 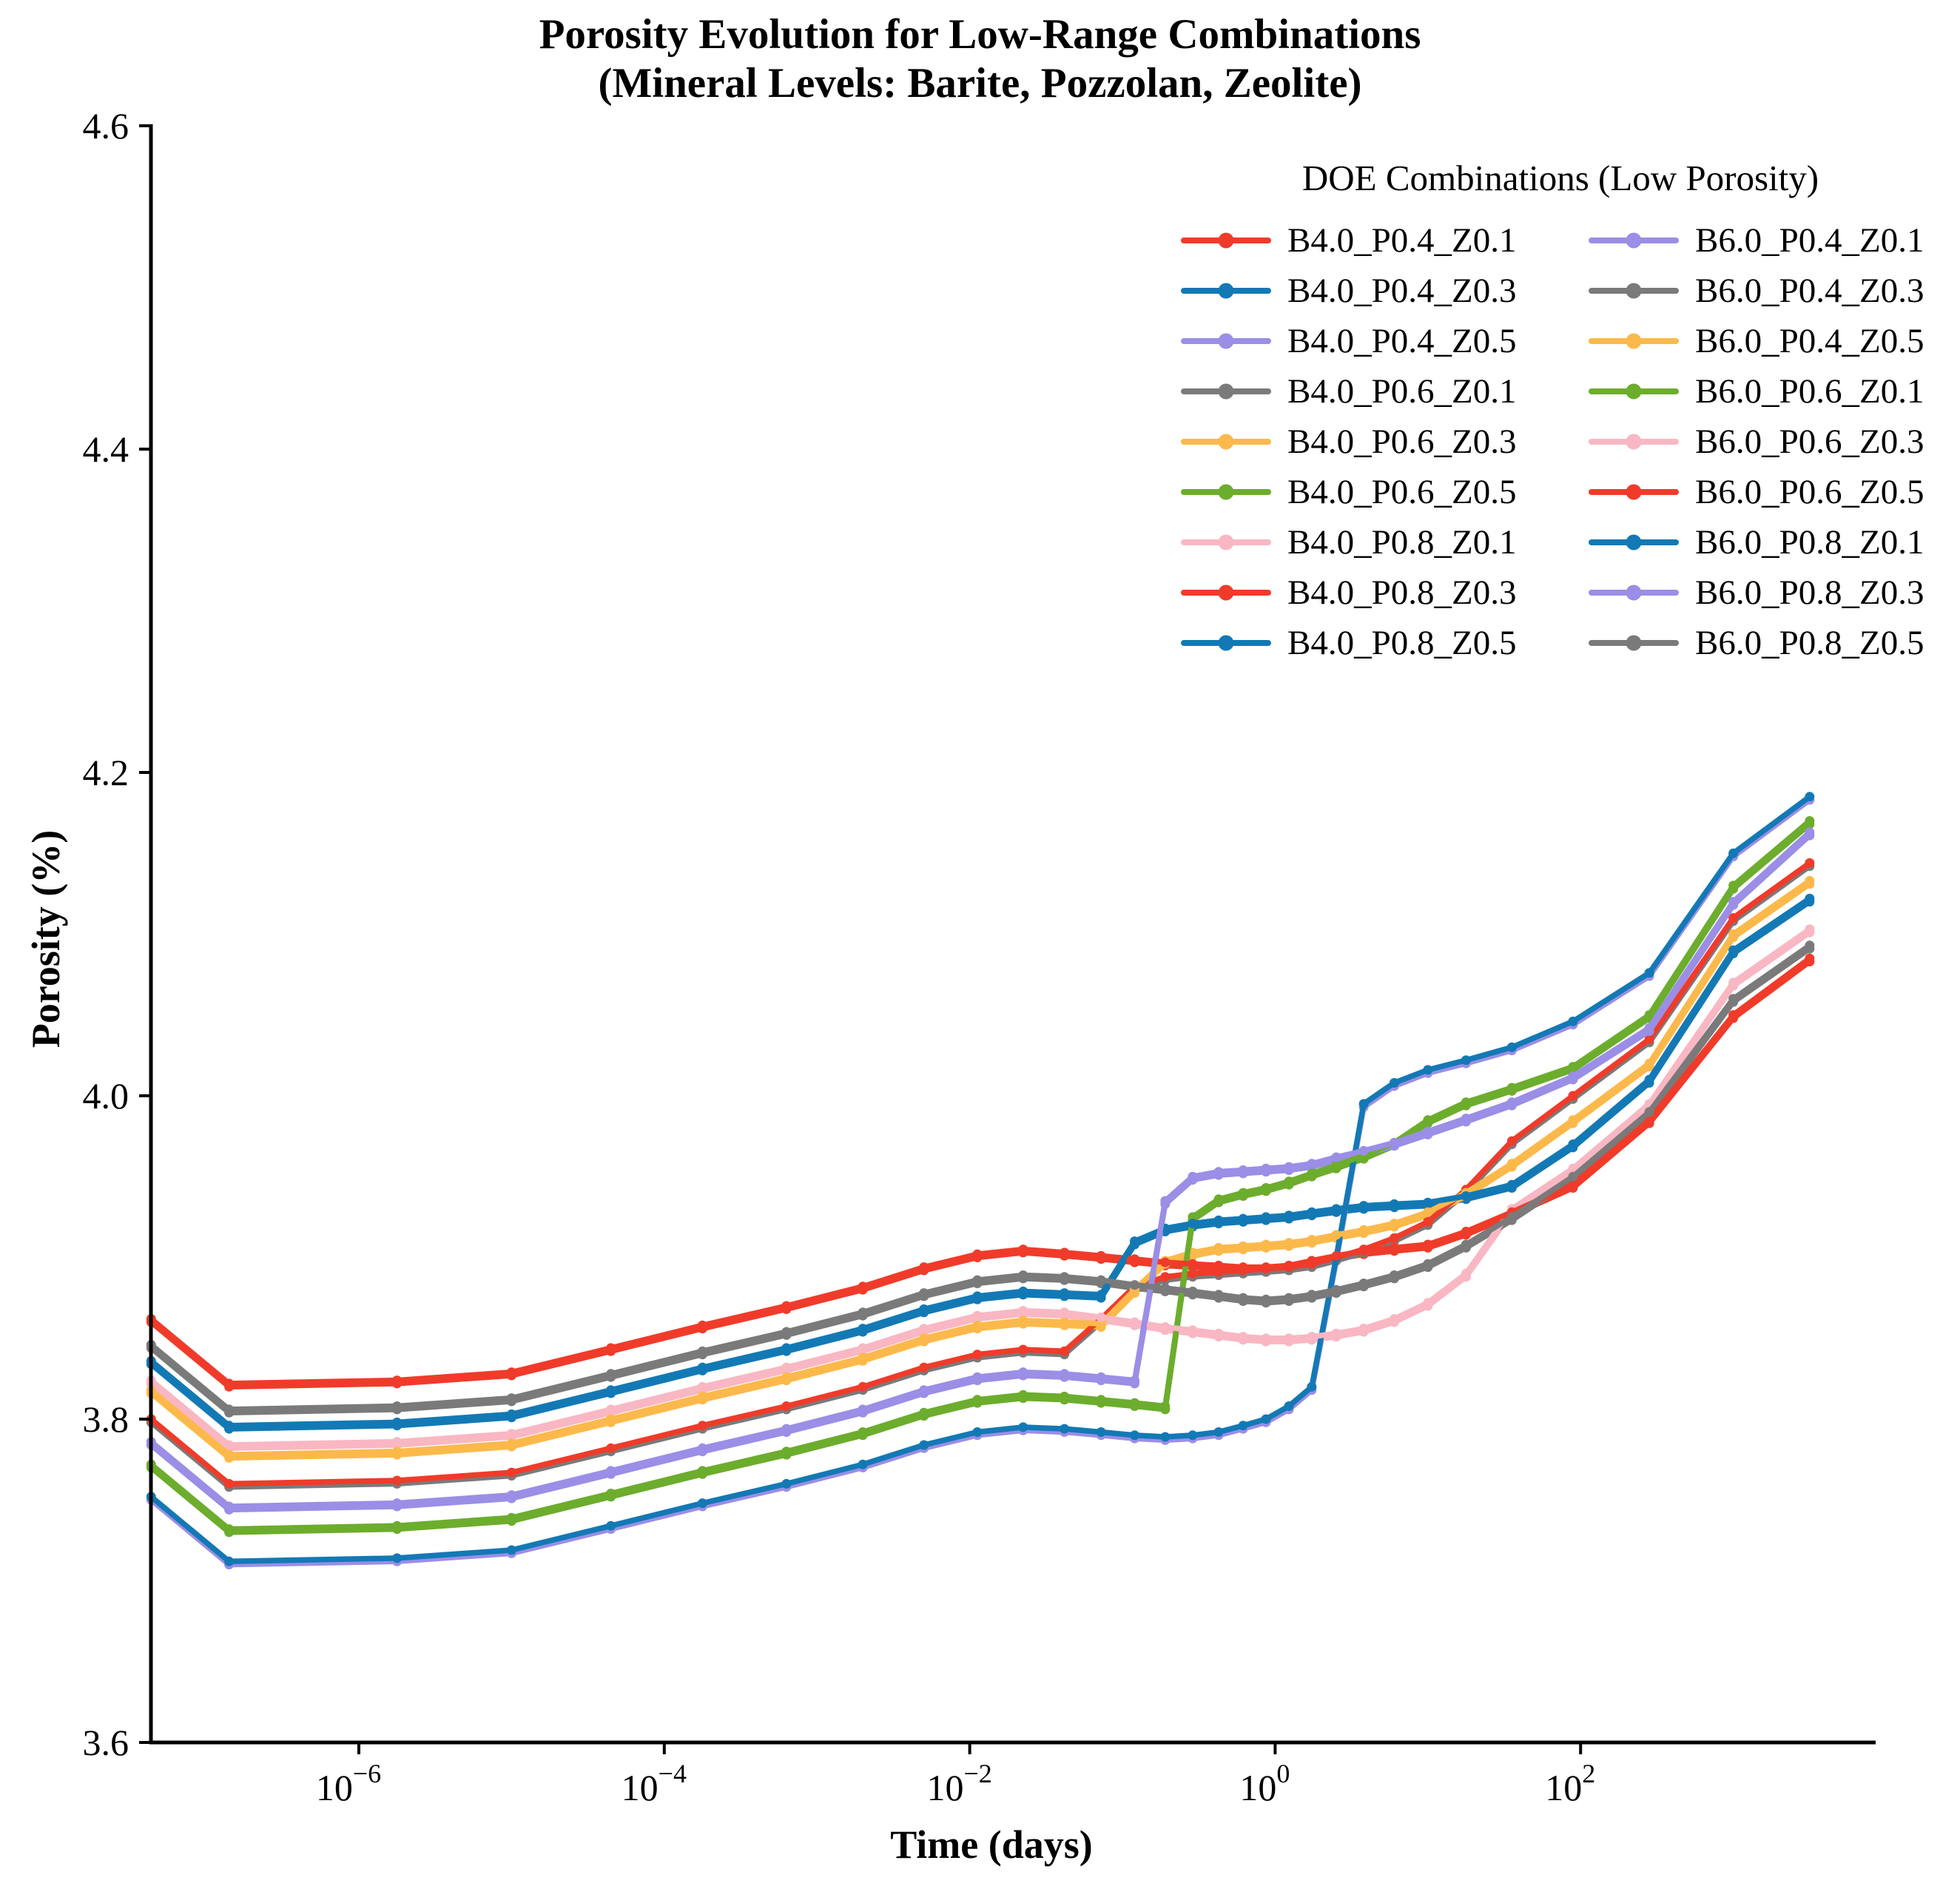 I want to click on y-tick-label: 4.4, so click(x=106, y=449).